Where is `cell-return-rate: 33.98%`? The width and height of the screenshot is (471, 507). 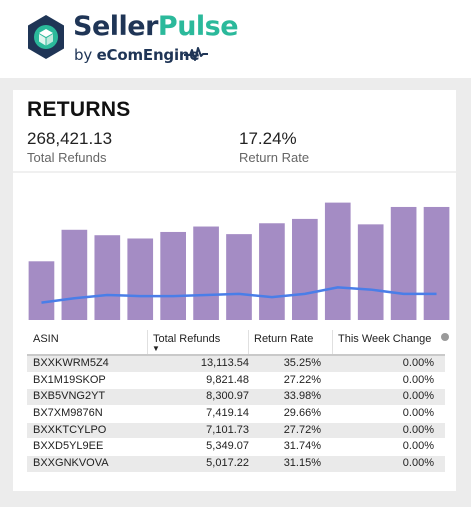 cell-return-rate: 33.98% is located at coordinates (302, 396).